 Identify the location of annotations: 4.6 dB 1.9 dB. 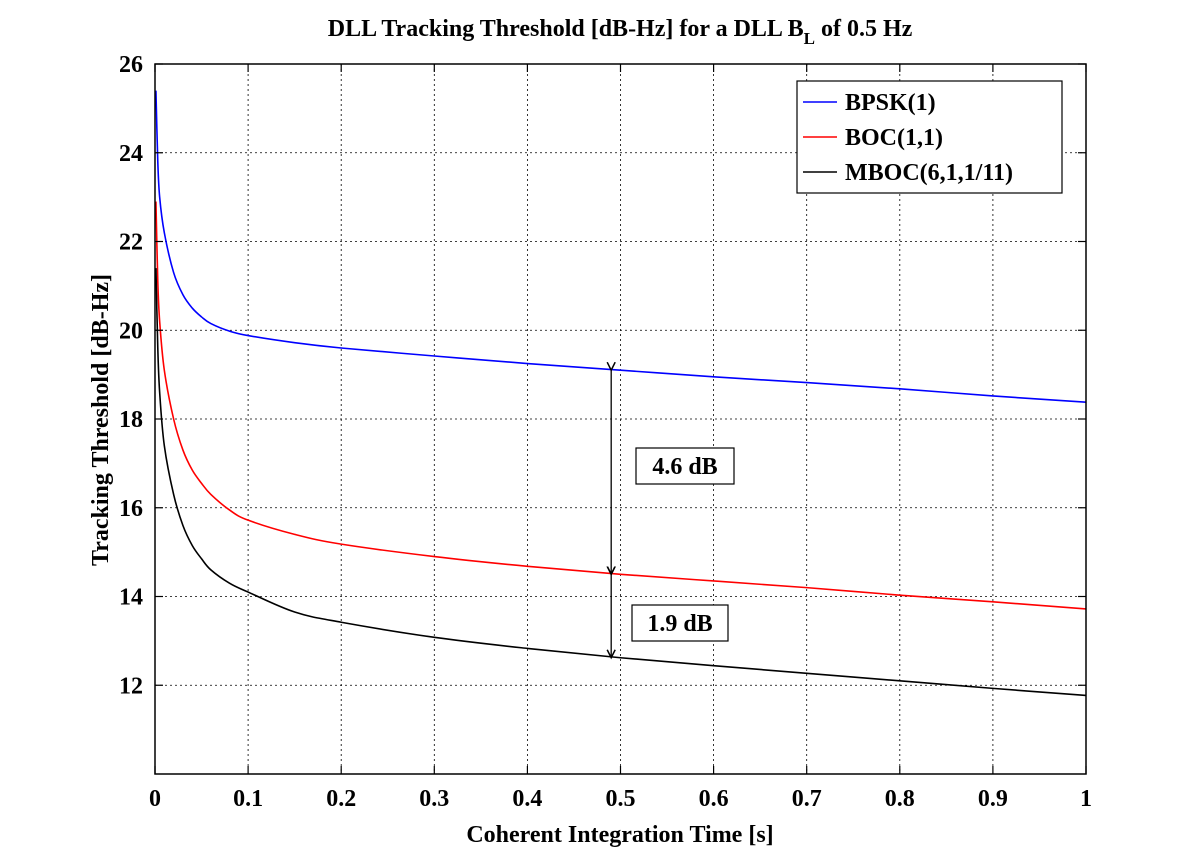
(673, 514).